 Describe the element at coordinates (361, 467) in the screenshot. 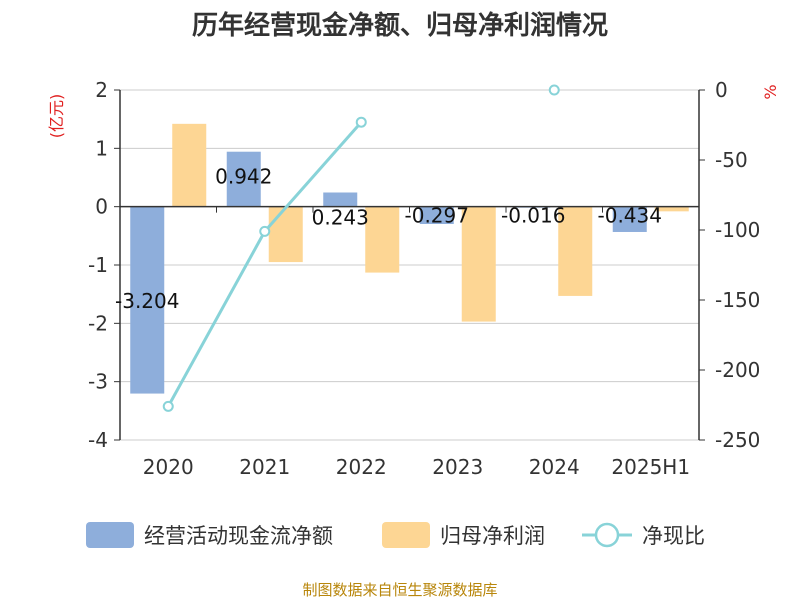

I see `x-tick-label: 2022` at that location.